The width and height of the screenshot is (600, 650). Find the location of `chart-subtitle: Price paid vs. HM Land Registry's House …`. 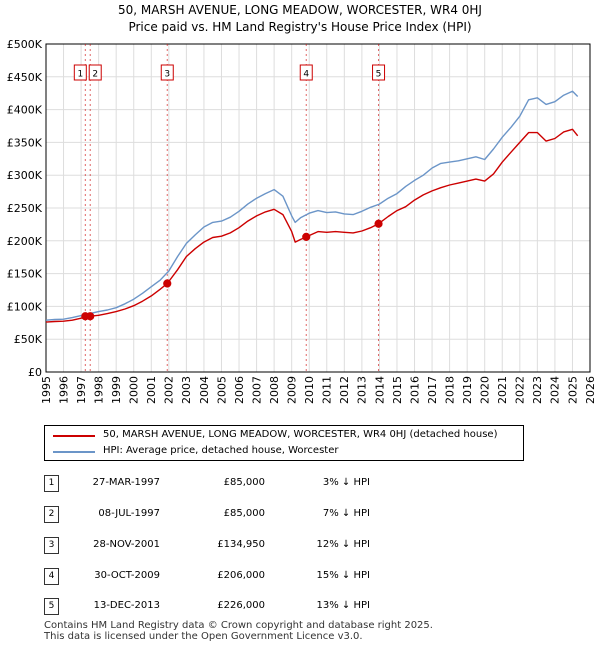

chart-subtitle: Price paid vs. HM Land Registry's House … is located at coordinates (299, 27).